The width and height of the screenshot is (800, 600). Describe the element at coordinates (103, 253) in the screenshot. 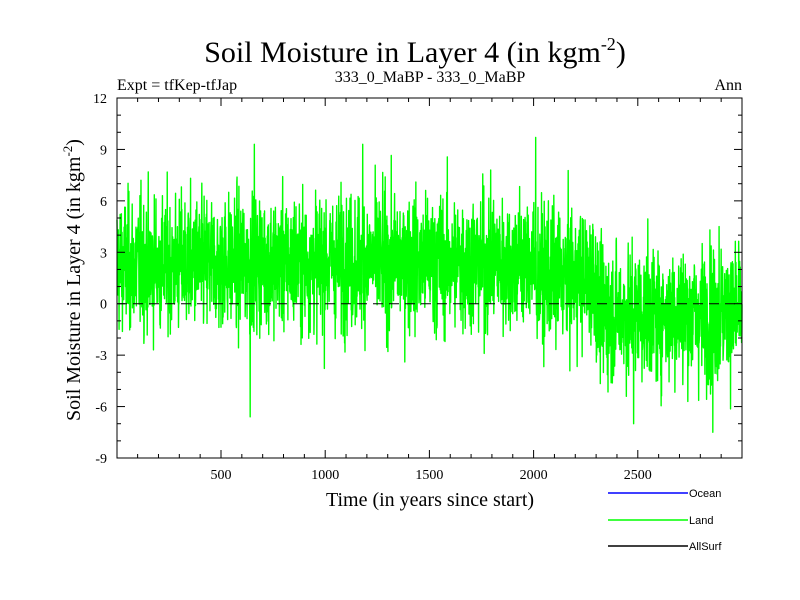

I see `y-tick-label: 3` at that location.